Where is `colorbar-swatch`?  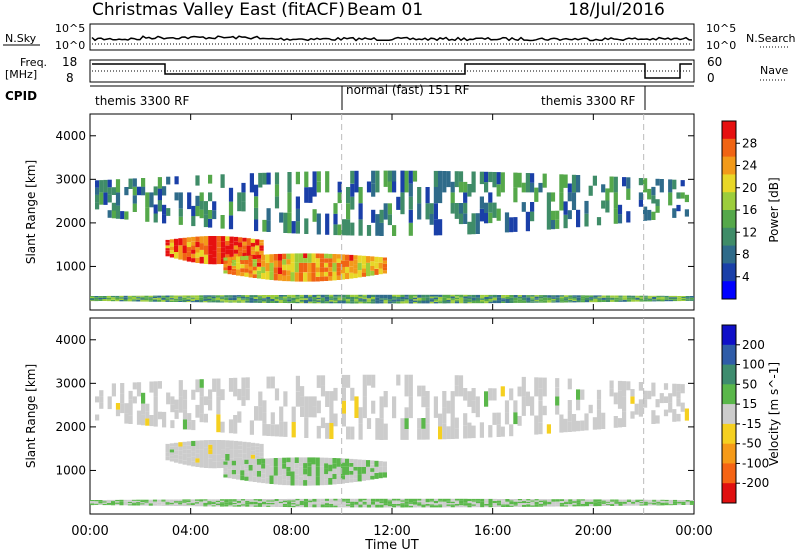 colorbar-swatch is located at coordinates (729, 148).